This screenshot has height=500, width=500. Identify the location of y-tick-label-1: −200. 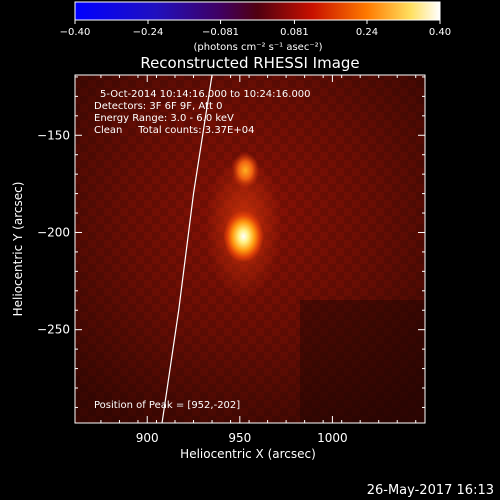
(53, 232).